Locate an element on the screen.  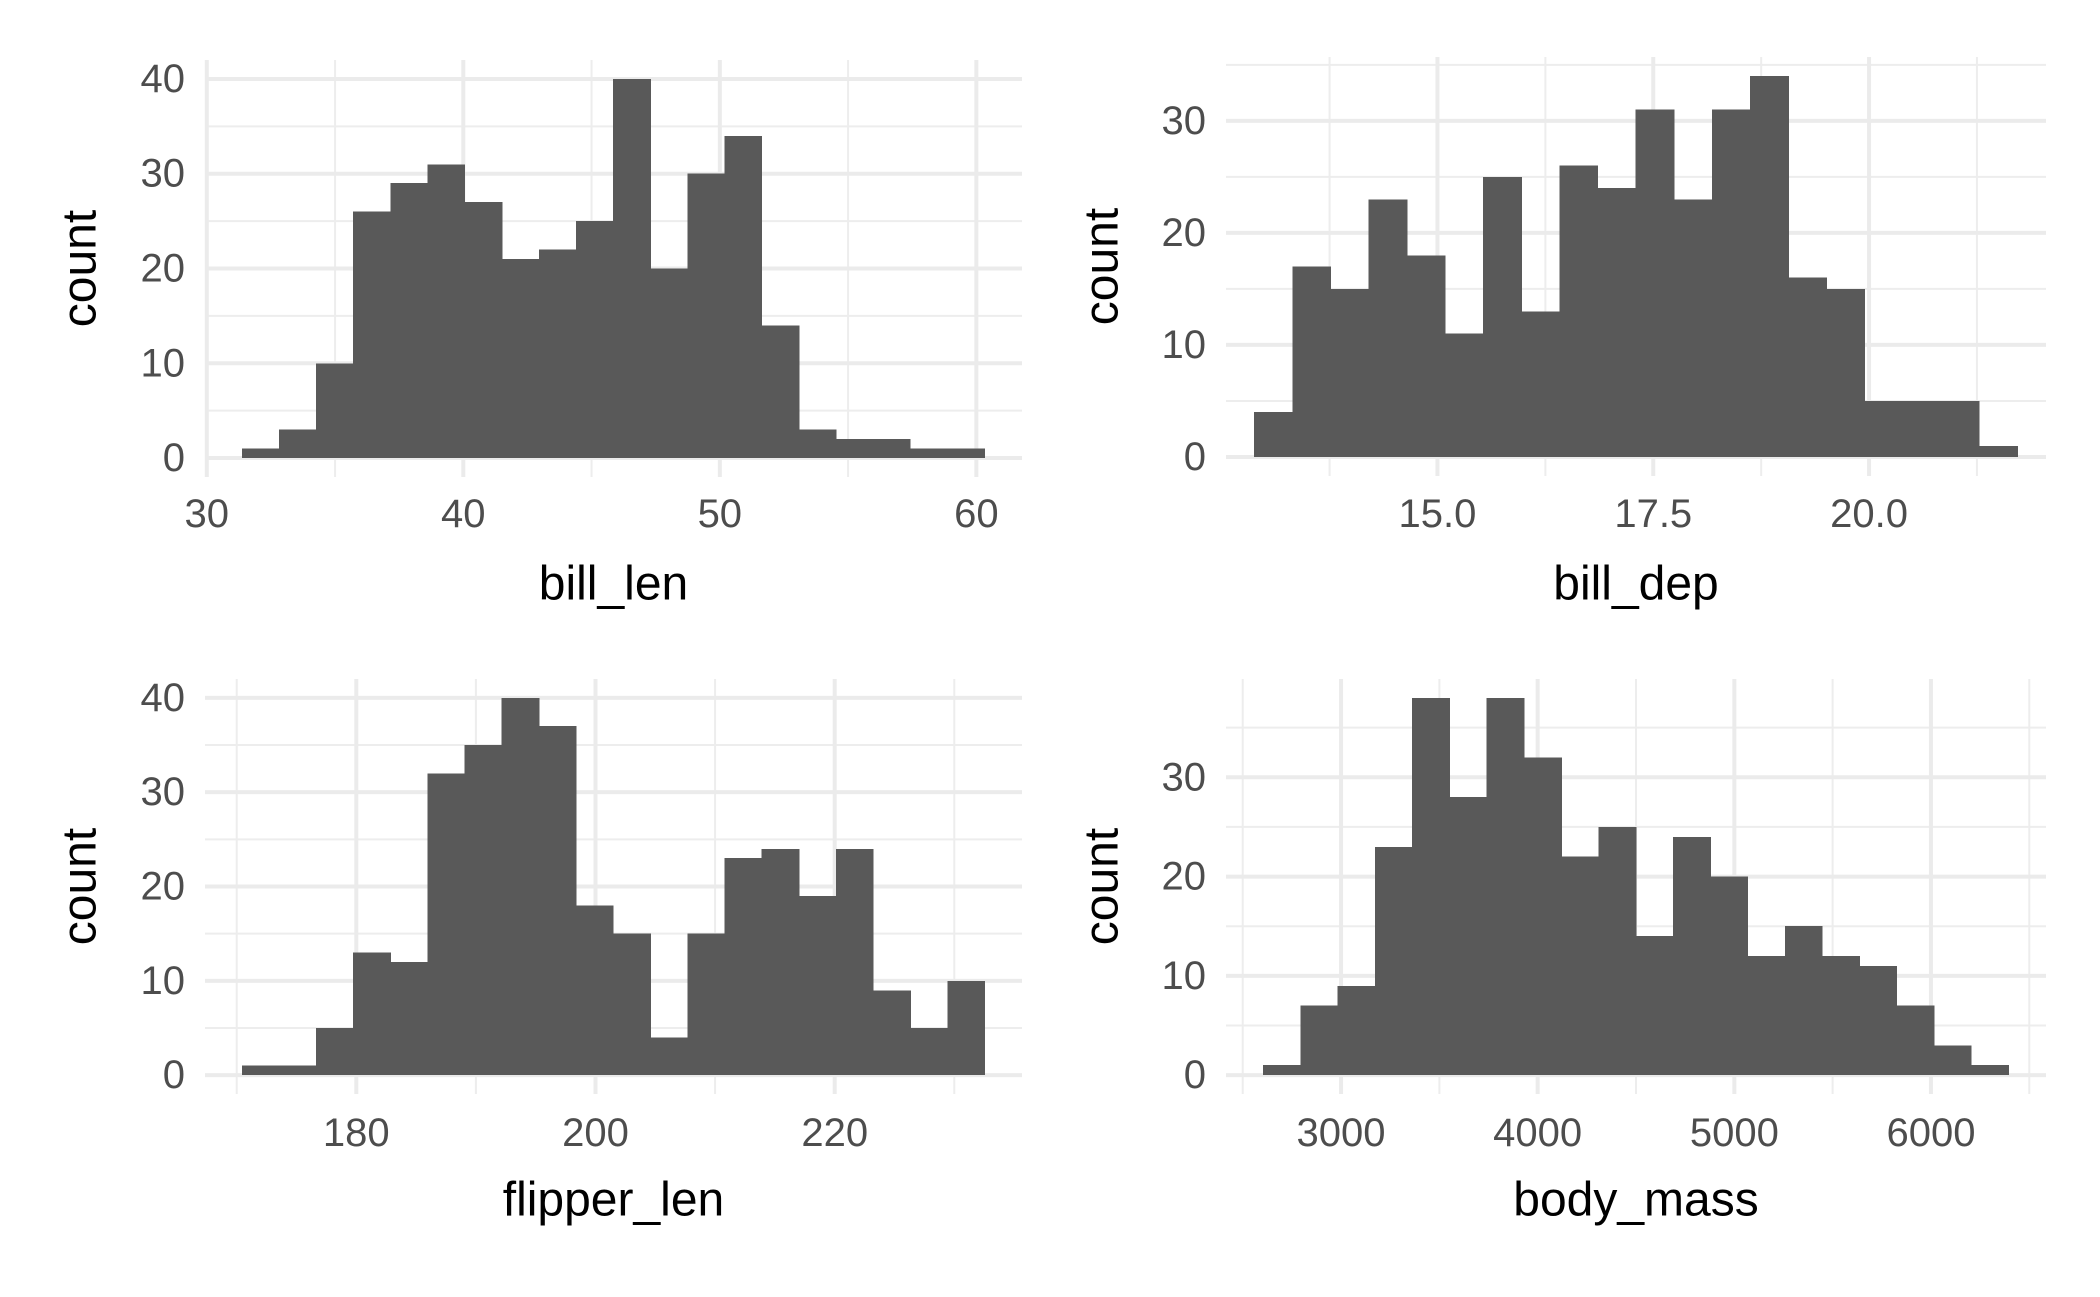
x-tick-label: 5000 is located at coordinates (1734, 1133).